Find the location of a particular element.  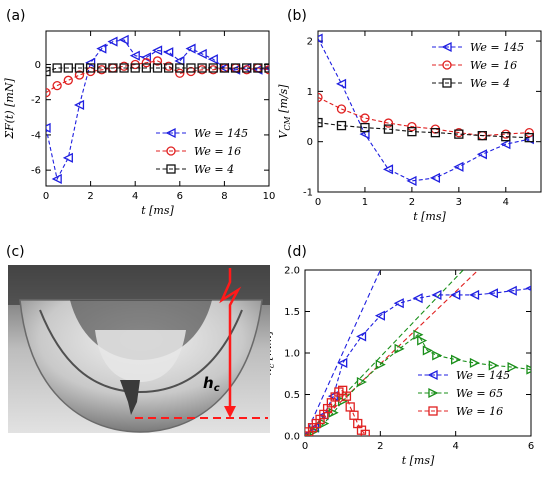

x-axis-label: t [ms] is located at coordinates (429, 216).